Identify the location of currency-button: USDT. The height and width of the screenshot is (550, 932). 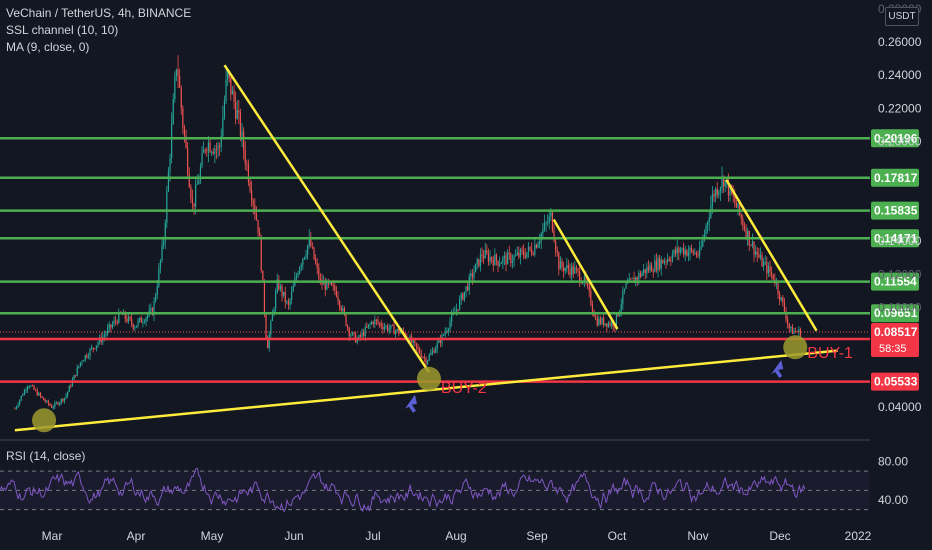
(902, 16).